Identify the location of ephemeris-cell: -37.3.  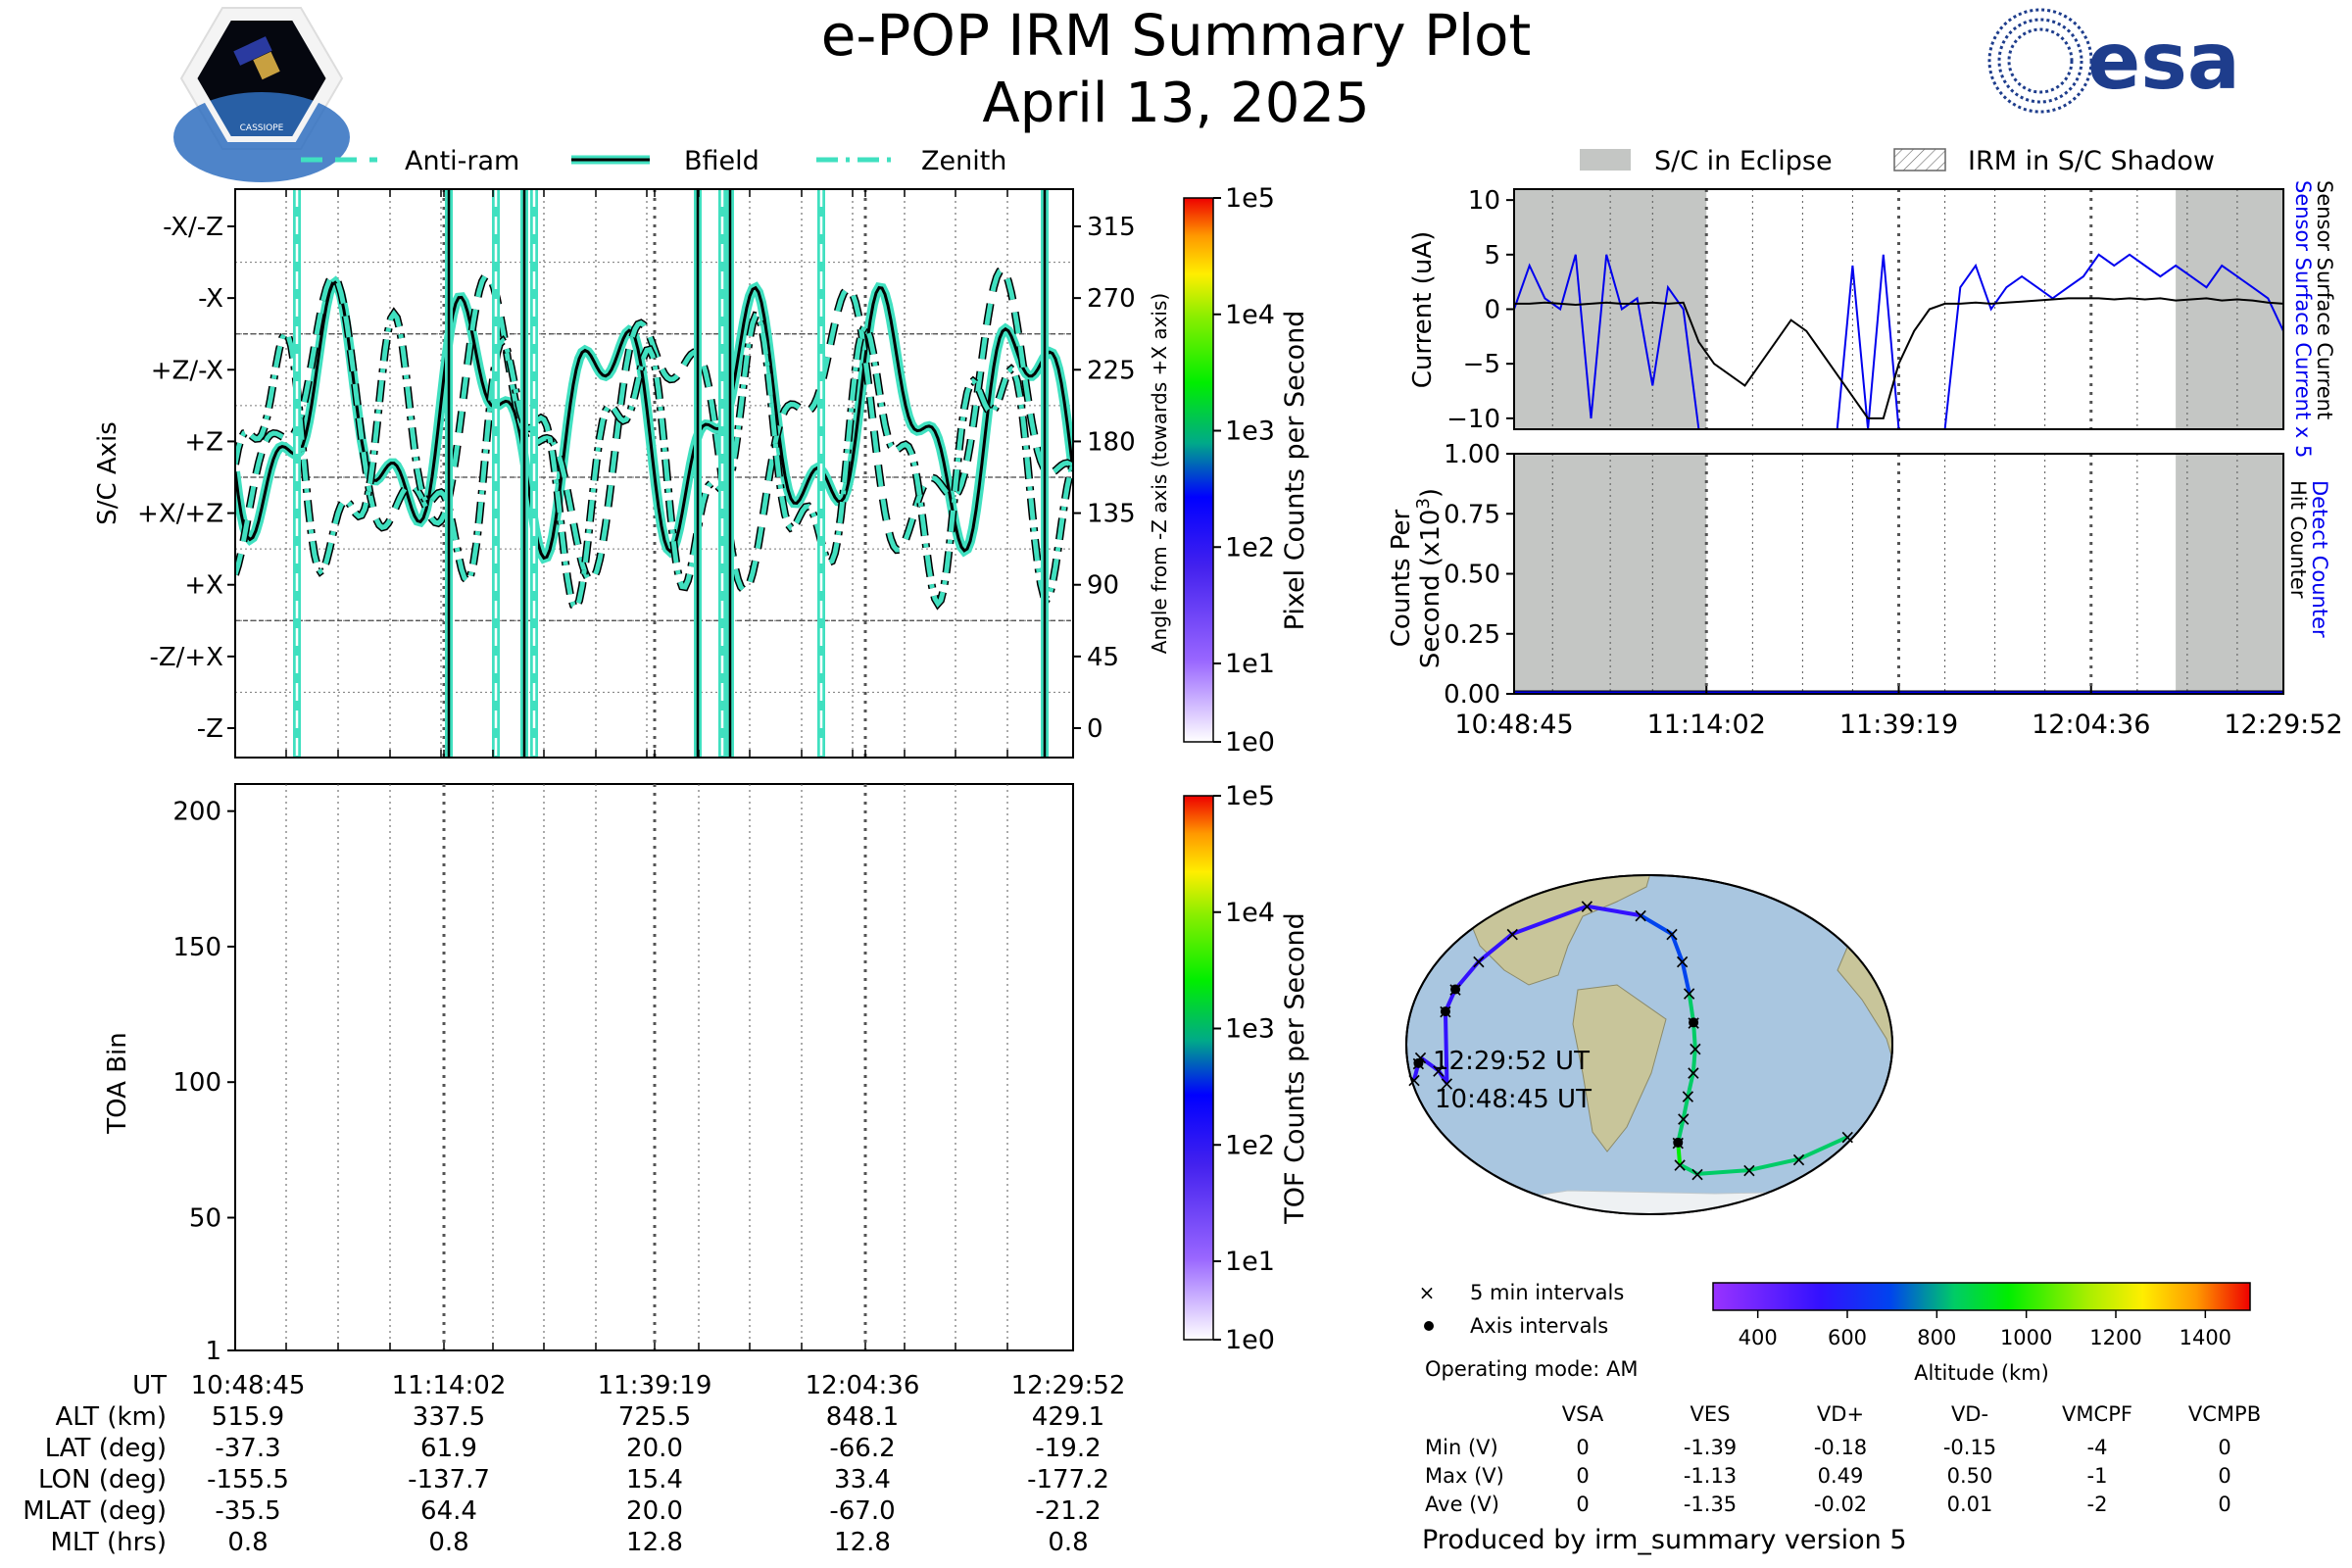
(247, 1448).